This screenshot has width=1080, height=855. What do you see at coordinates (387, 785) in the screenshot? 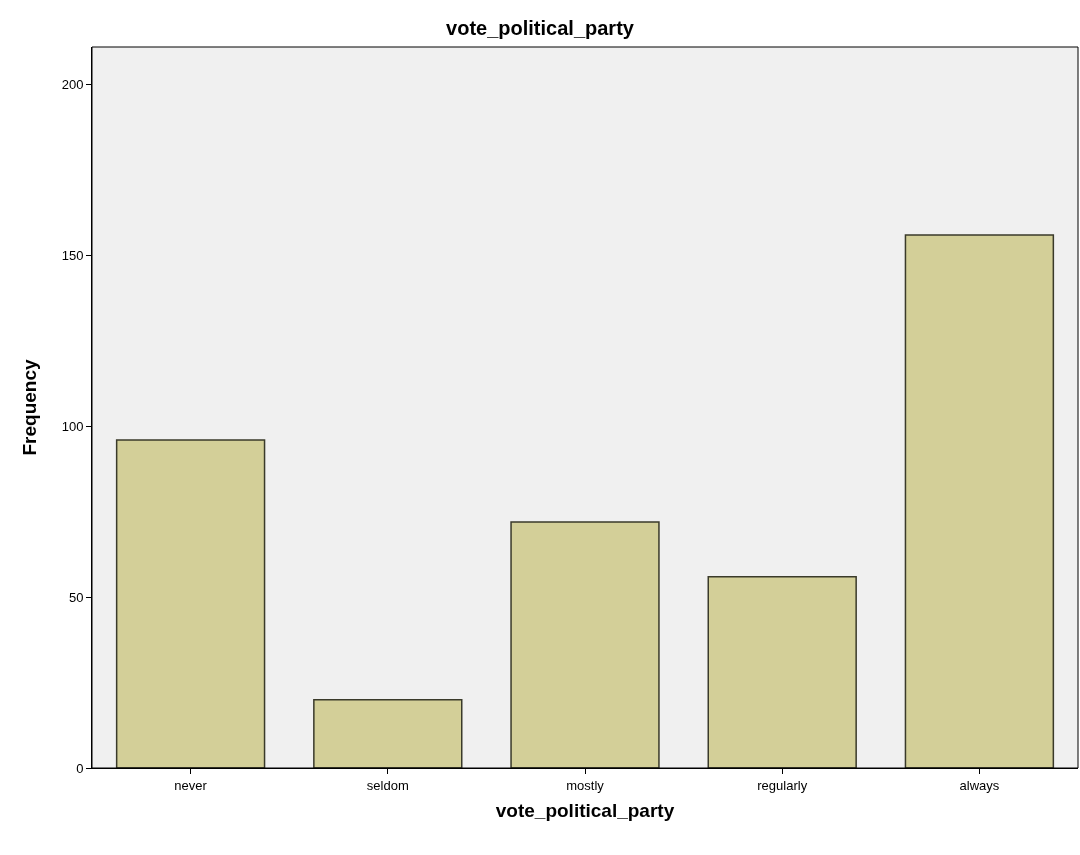
I see `x-tick-label: seldom` at bounding box center [387, 785].